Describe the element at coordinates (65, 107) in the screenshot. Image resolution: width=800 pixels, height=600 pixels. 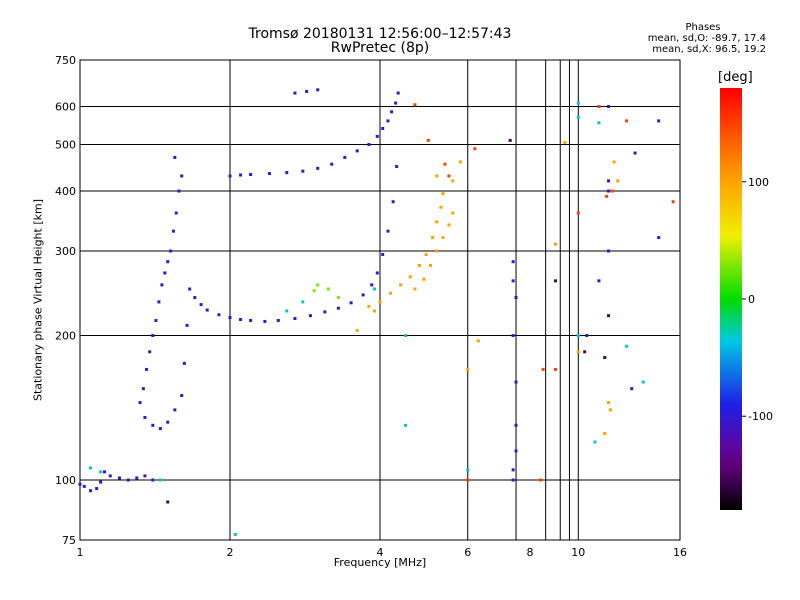
I see `y-tick-label: 600` at that location.